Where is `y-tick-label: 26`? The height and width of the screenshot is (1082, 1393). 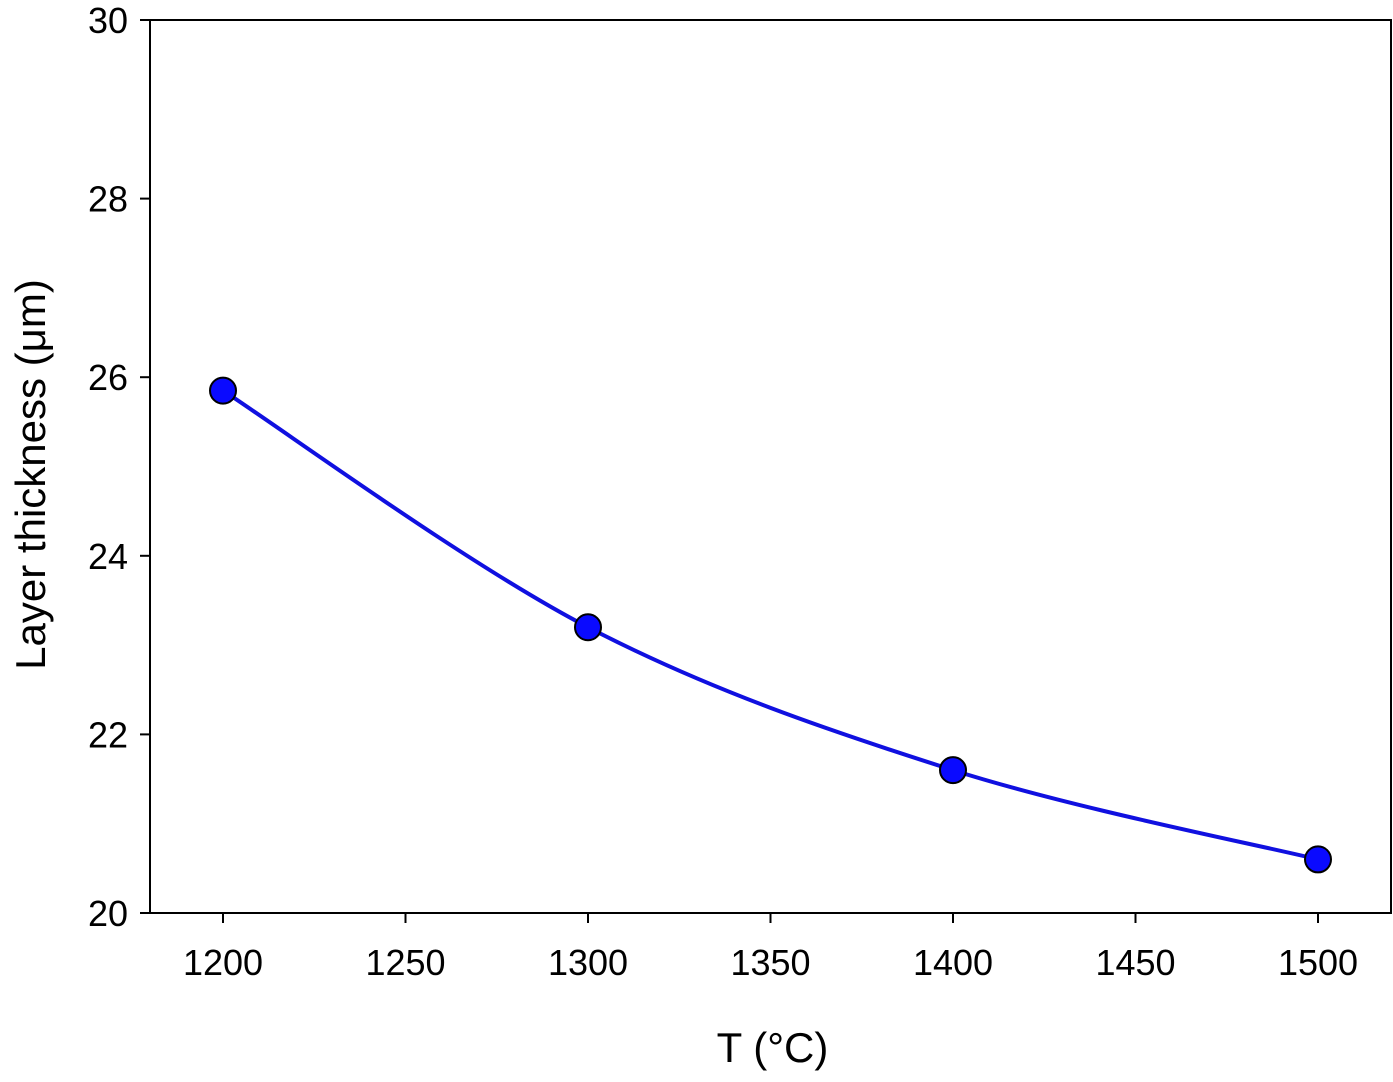
y-tick-label: 26 is located at coordinates (108, 377).